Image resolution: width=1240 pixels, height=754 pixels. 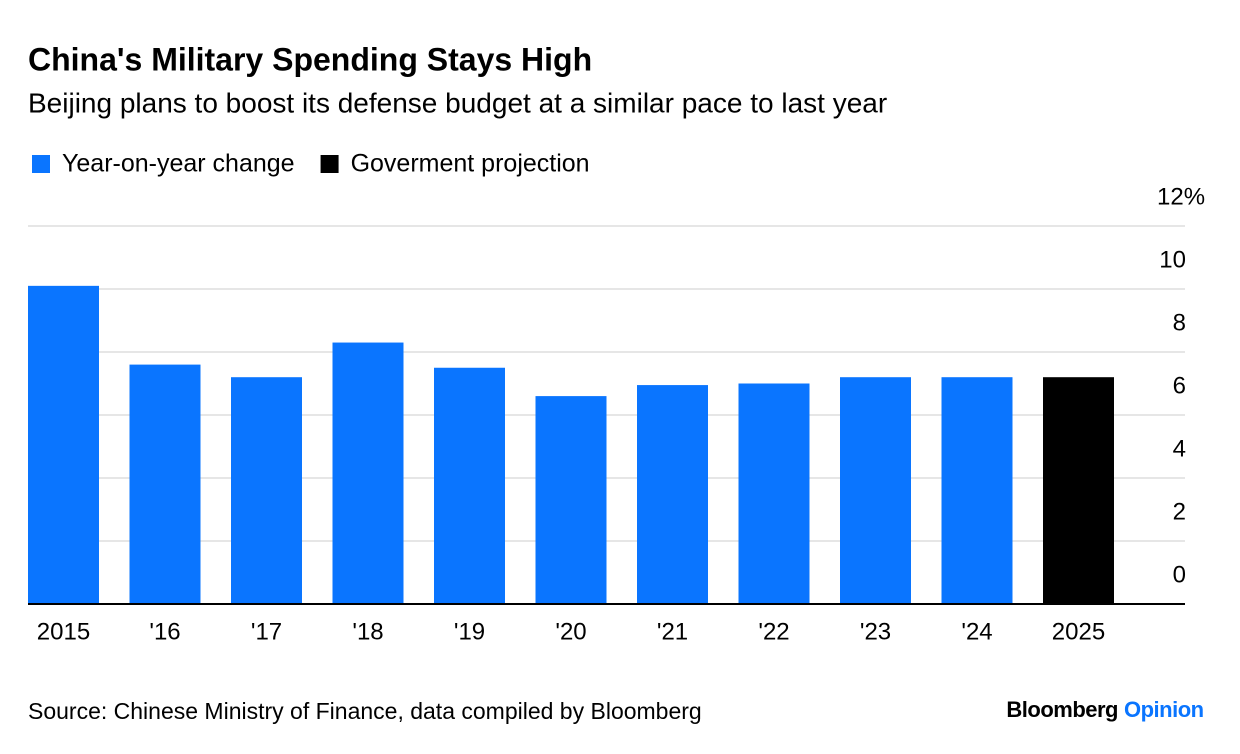 I want to click on x-tick-label: '18, so click(x=367, y=631).